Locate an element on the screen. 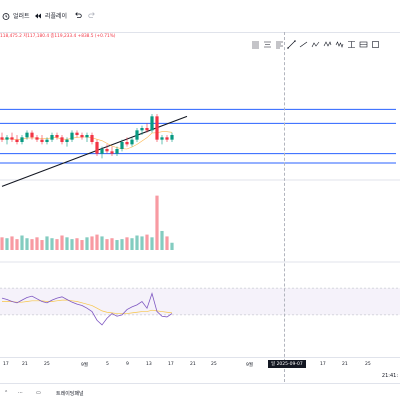 This screenshot has width=400, height=401. clock-display: 21:41: is located at coordinates (389, 376).